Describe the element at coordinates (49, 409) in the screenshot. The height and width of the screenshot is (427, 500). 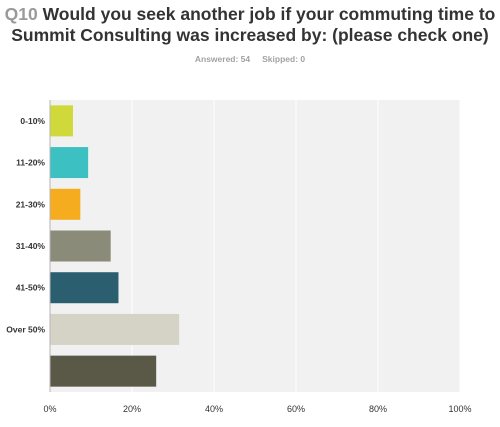
I see `x-tick-label: 0%` at that location.